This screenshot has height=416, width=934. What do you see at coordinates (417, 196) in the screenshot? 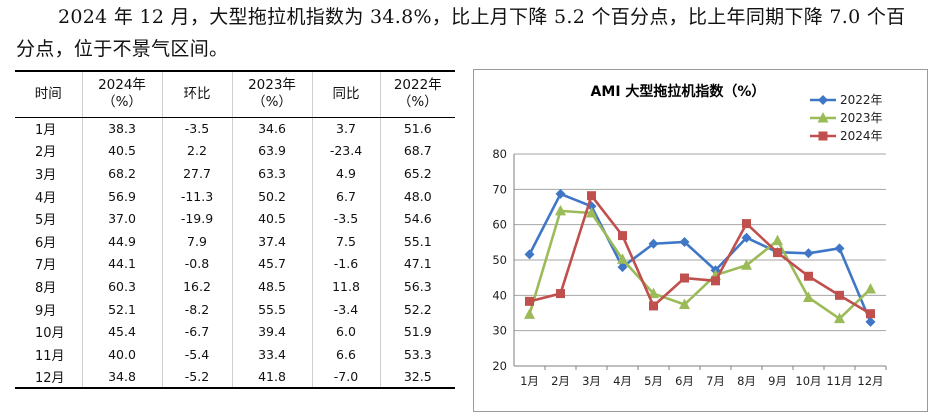
I see `table-cell: 48.0` at bounding box center [417, 196].